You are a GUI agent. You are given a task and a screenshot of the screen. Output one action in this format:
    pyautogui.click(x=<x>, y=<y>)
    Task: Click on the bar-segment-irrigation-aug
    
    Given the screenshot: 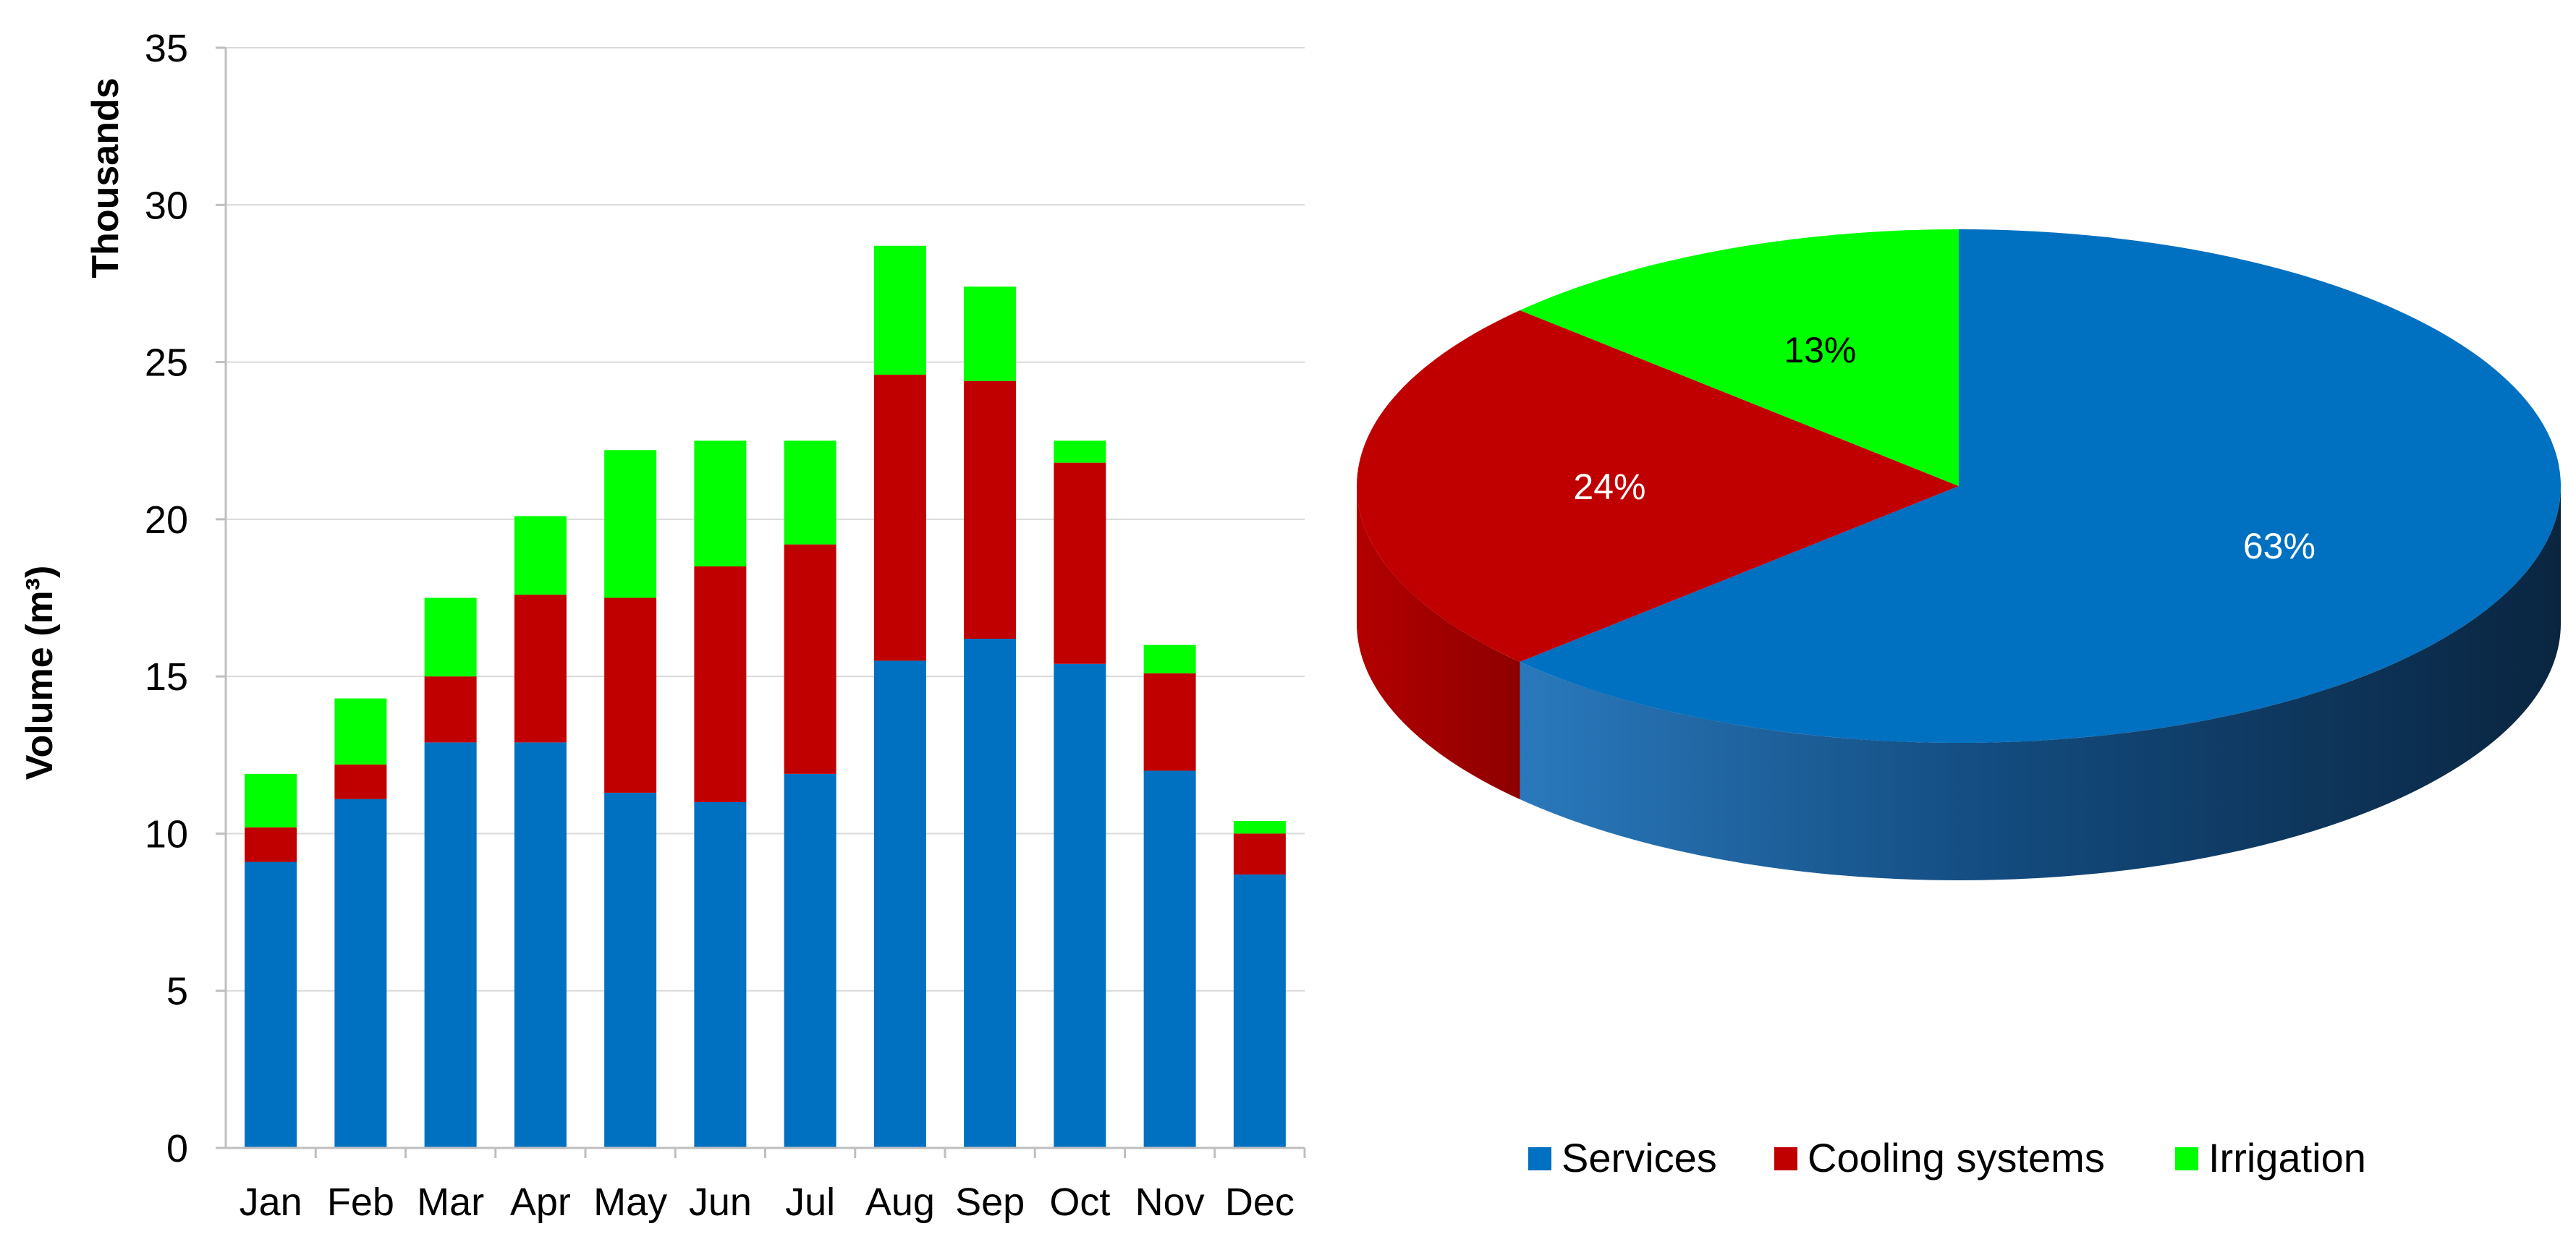 What is the action you would take?
    pyautogui.click(x=900, y=310)
    